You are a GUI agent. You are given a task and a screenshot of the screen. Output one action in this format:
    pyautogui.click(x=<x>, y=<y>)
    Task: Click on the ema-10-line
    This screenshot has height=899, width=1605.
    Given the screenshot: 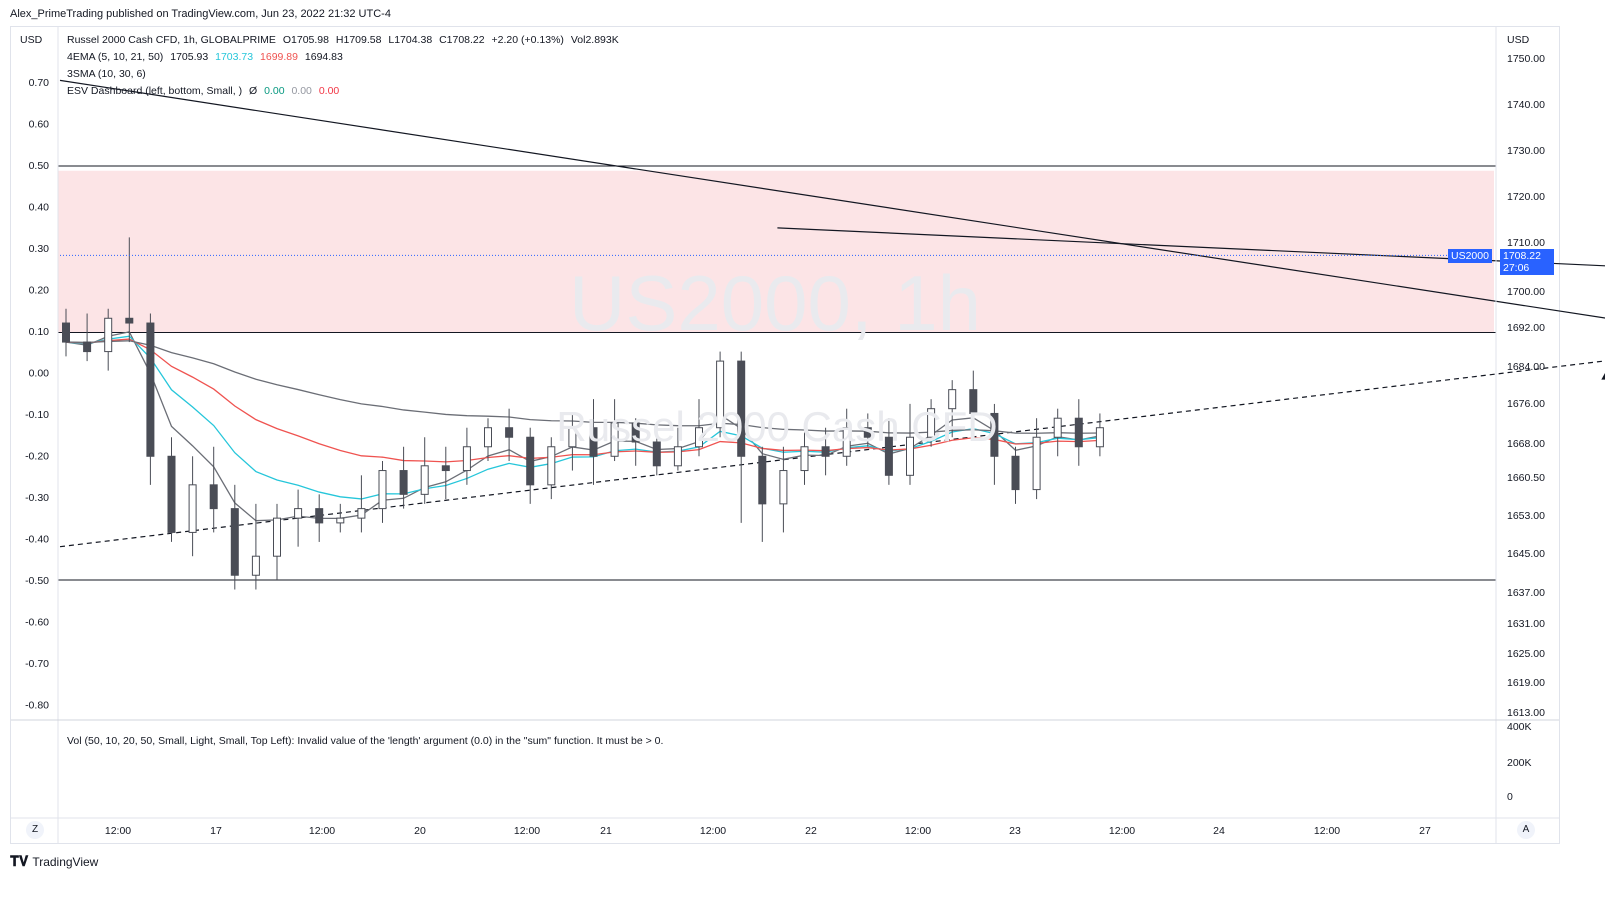 What is the action you would take?
    pyautogui.click(x=582, y=417)
    